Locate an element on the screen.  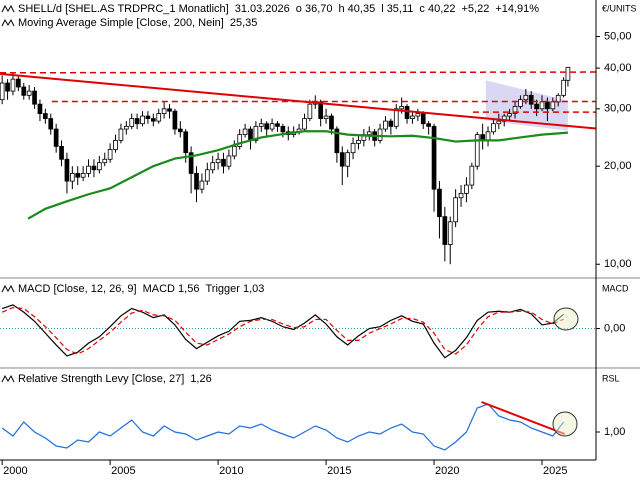
x-tick-label: 2015 is located at coordinates (339, 471).